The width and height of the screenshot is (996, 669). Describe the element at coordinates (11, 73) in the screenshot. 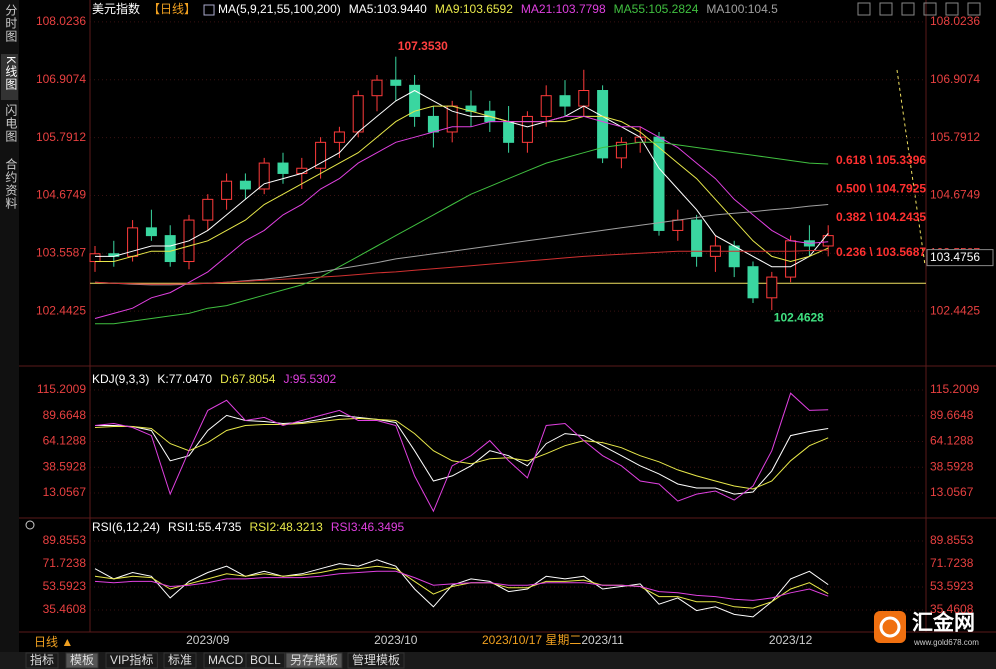

I see `sidebar-tab: K线图` at that location.